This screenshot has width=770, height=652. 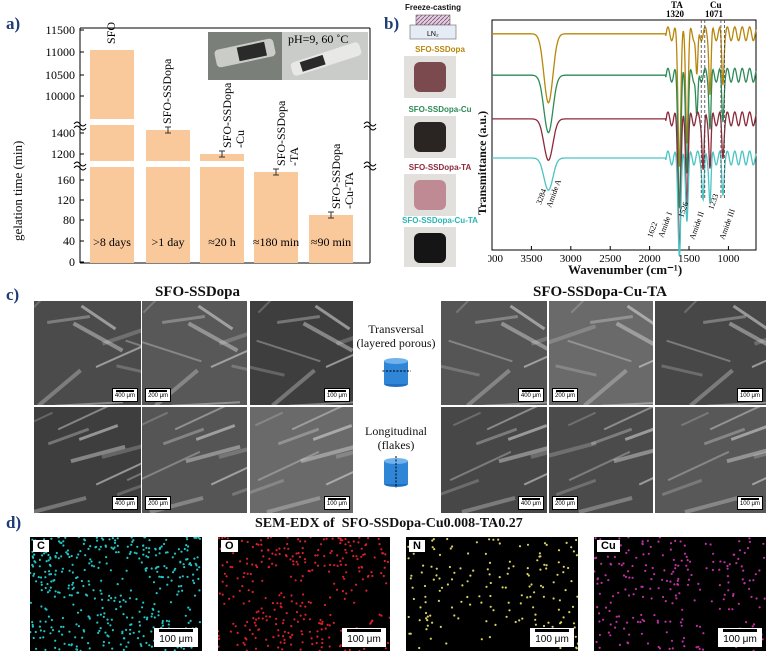 I want to click on bar-break, so click(x=168, y=164).